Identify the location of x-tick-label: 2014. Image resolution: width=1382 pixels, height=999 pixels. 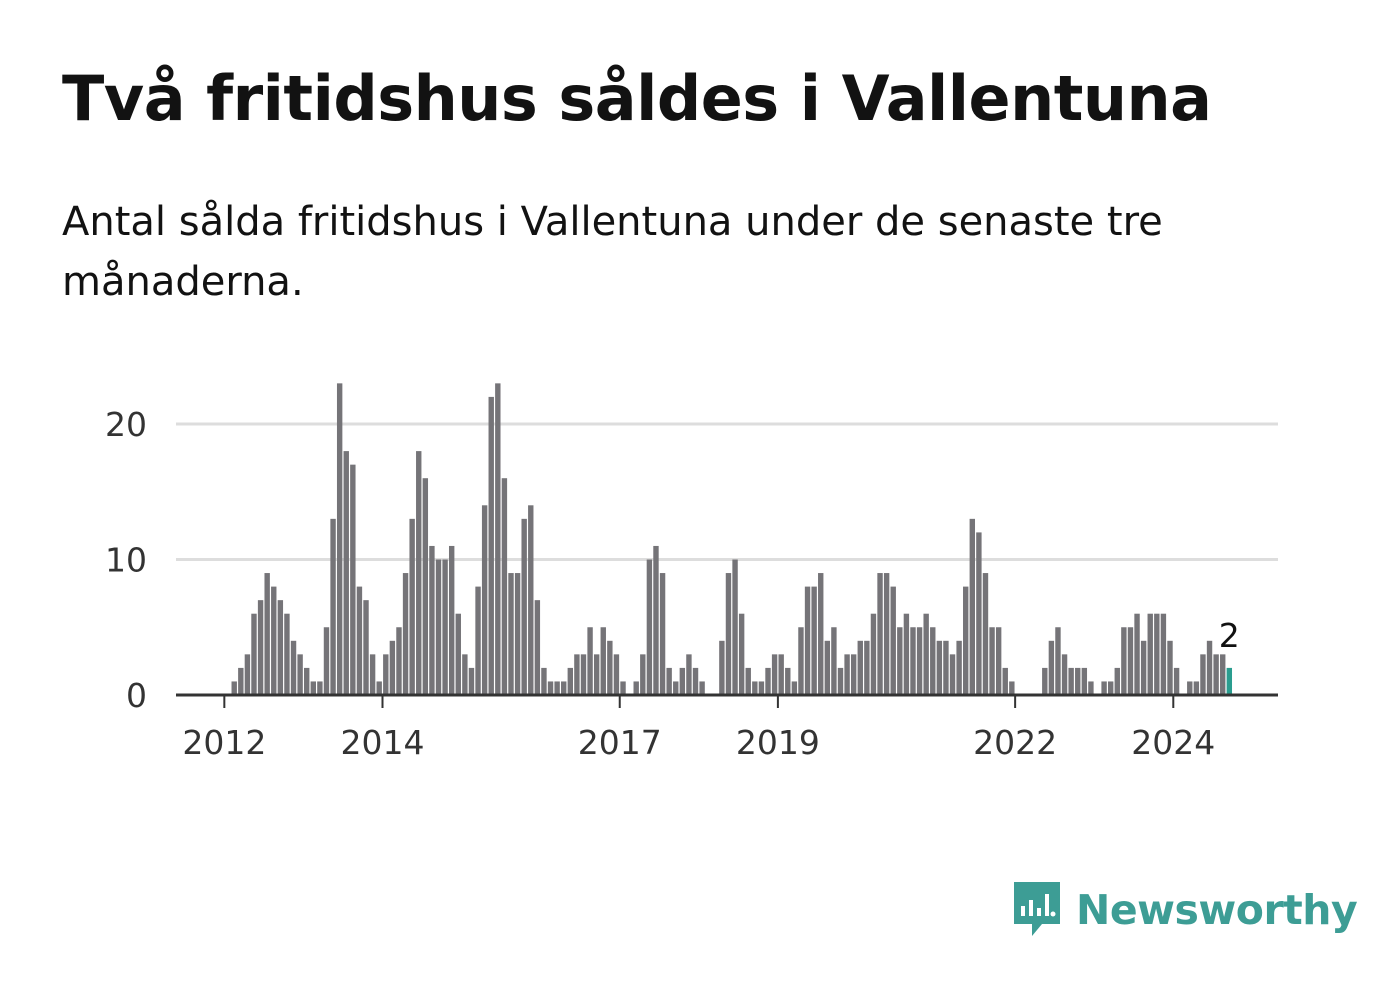
(383, 742).